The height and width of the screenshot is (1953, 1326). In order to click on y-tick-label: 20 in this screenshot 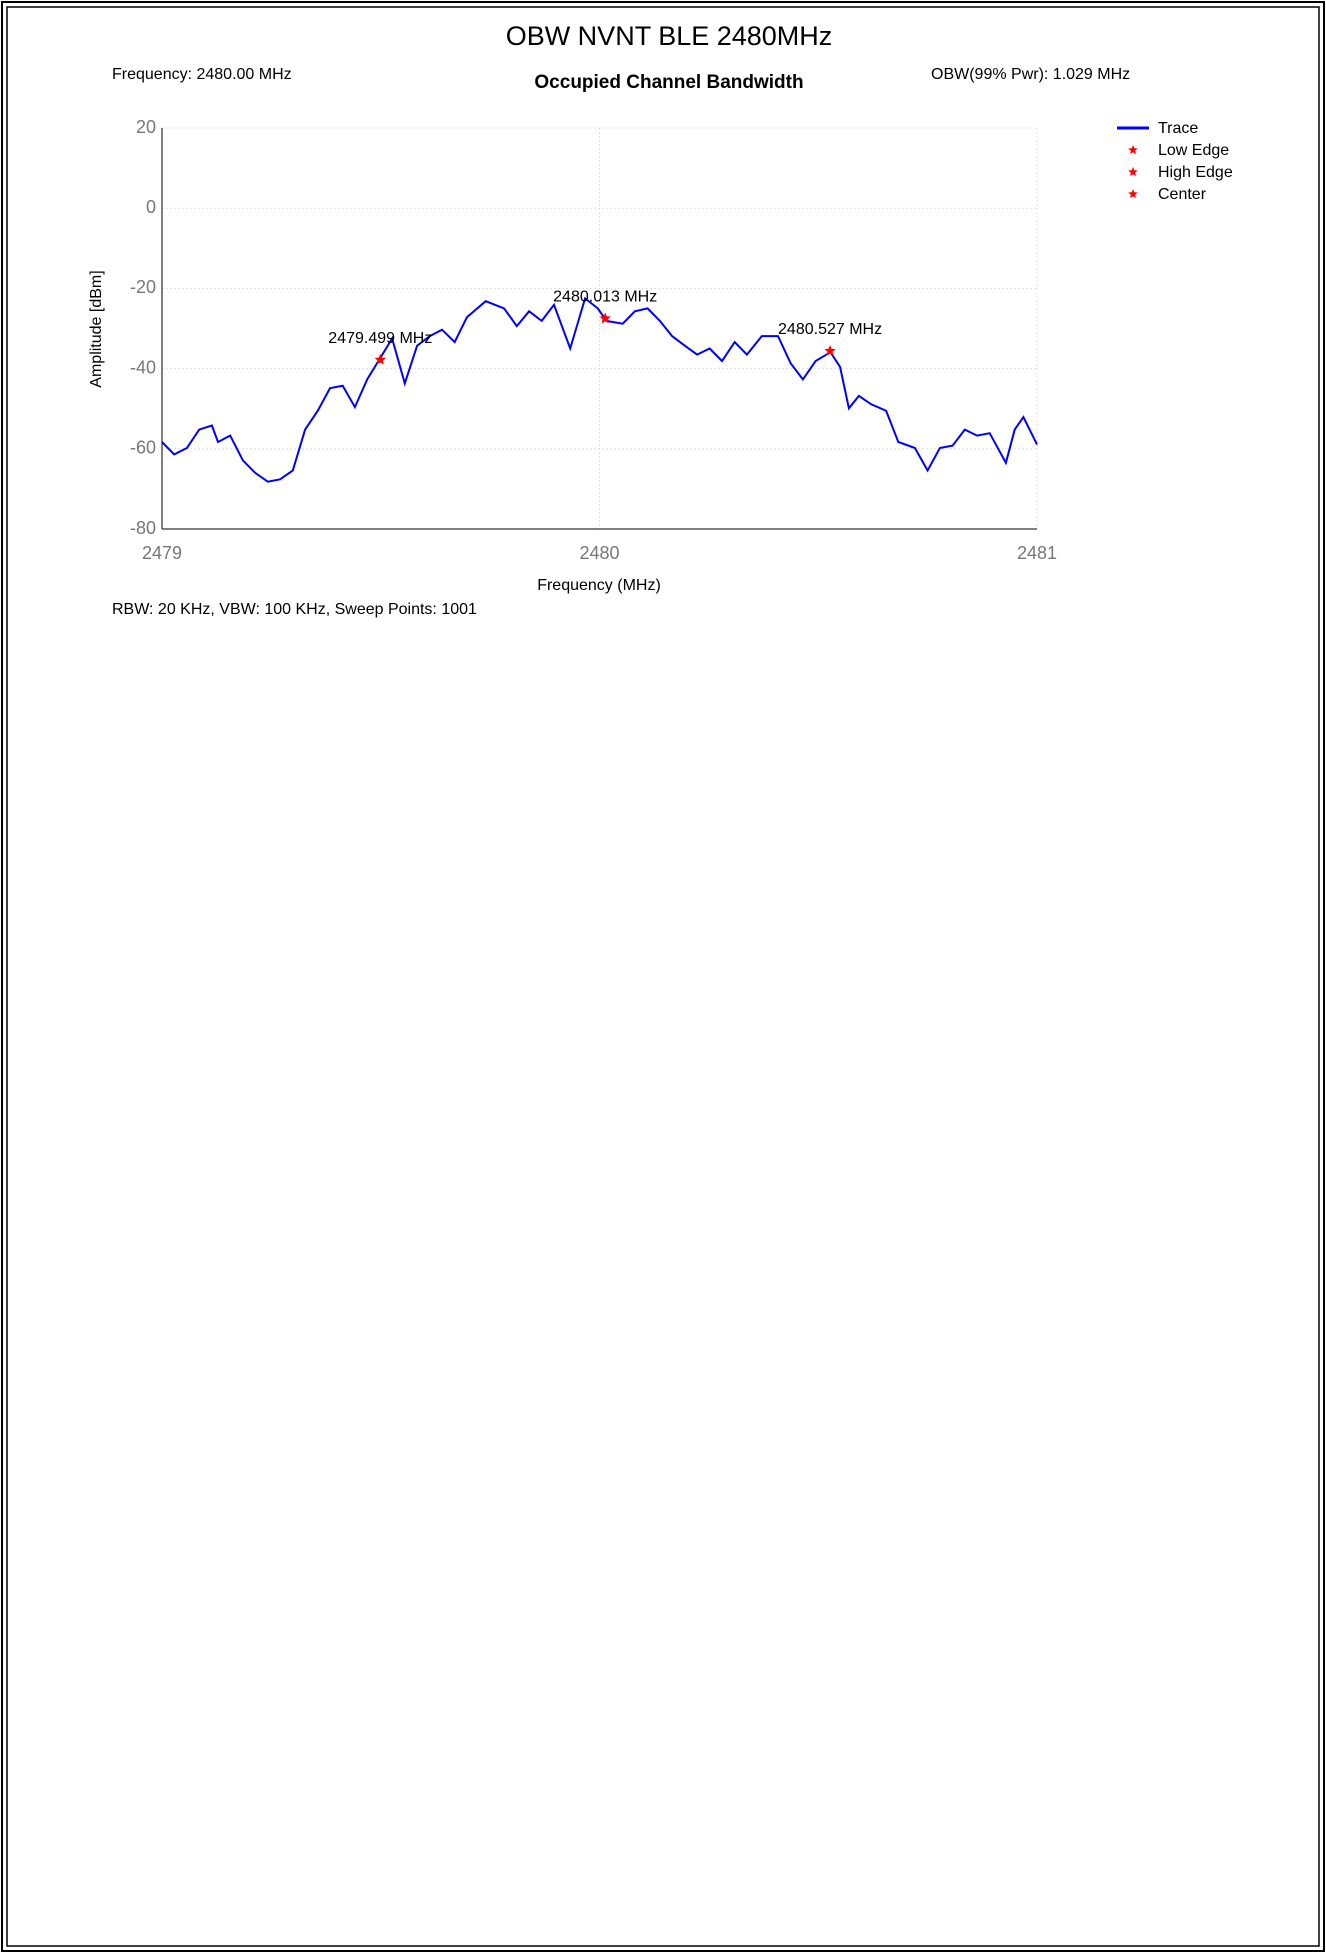, I will do `click(146, 127)`.